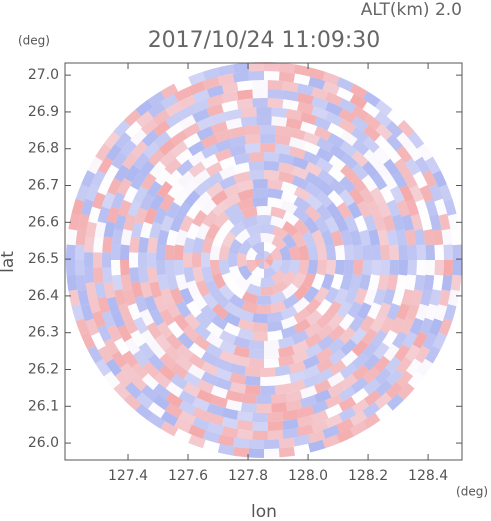  Describe the element at coordinates (264, 511) in the screenshot. I see `x-axis-label: lon` at that location.